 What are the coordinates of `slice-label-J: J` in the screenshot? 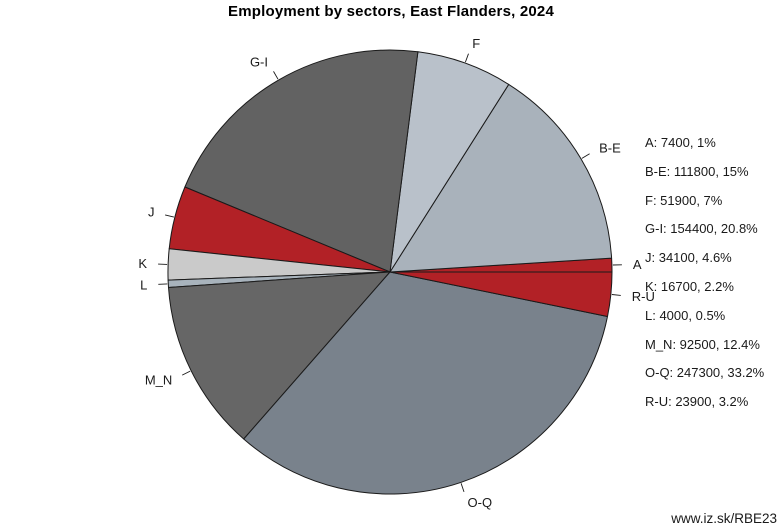 It's located at (151, 212).